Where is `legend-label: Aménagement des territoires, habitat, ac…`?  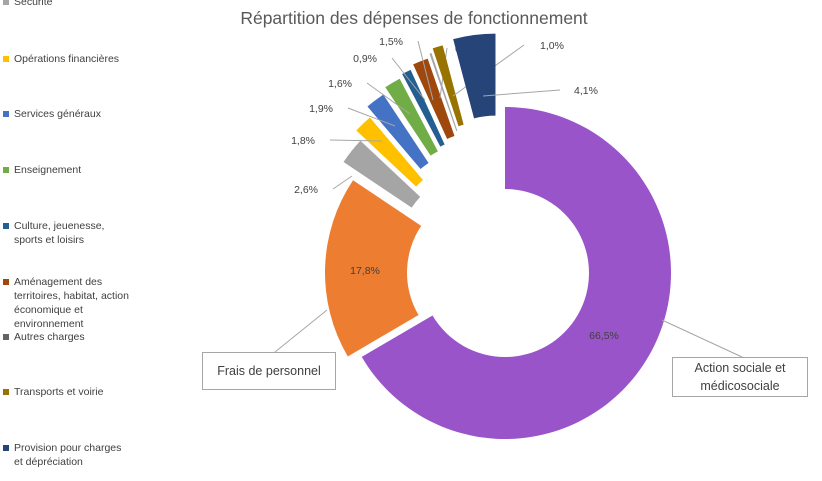 legend-label: Aménagement des territoires, habitat, ac… is located at coordinates (71, 303).